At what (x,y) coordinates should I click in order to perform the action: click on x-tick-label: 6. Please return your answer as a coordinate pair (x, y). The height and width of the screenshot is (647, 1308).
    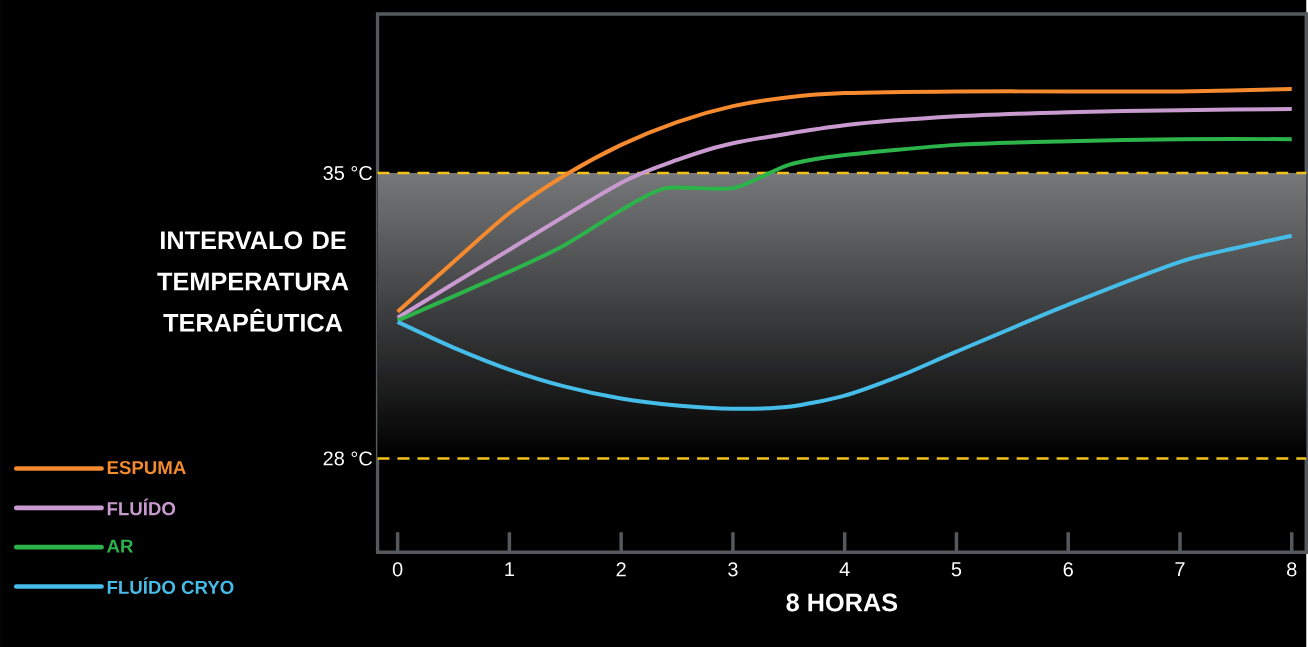
    Looking at the image, I should click on (1068, 569).